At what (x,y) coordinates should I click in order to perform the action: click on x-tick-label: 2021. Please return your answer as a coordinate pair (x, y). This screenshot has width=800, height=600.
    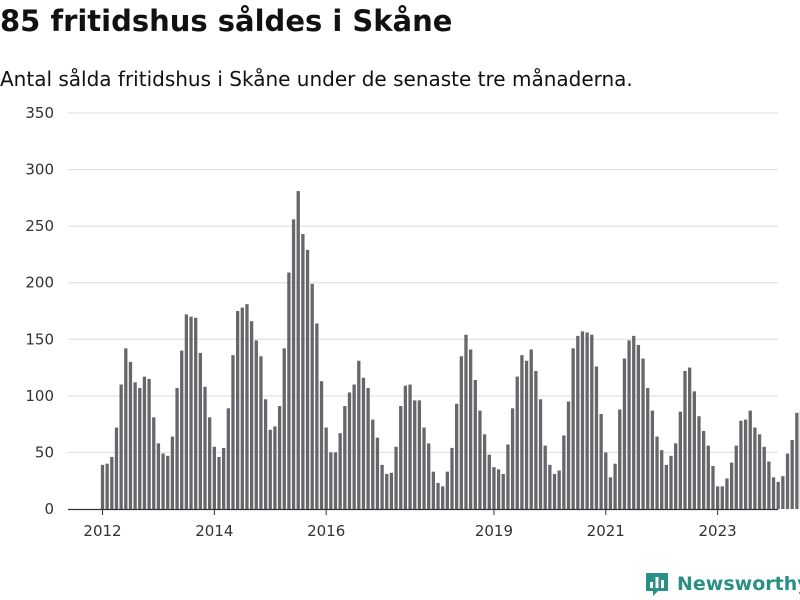
    Looking at the image, I should click on (606, 531).